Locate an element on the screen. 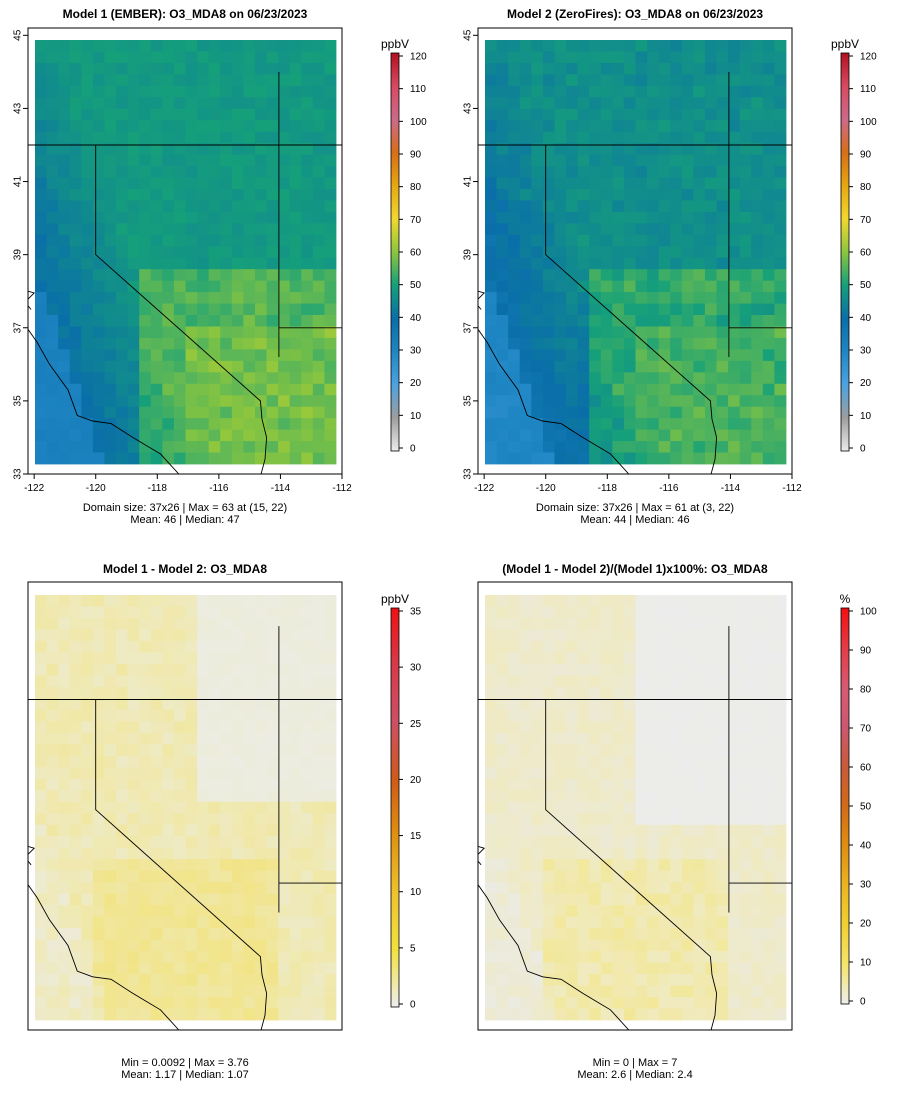  y-tick-label: 43 is located at coordinates (468, 108).